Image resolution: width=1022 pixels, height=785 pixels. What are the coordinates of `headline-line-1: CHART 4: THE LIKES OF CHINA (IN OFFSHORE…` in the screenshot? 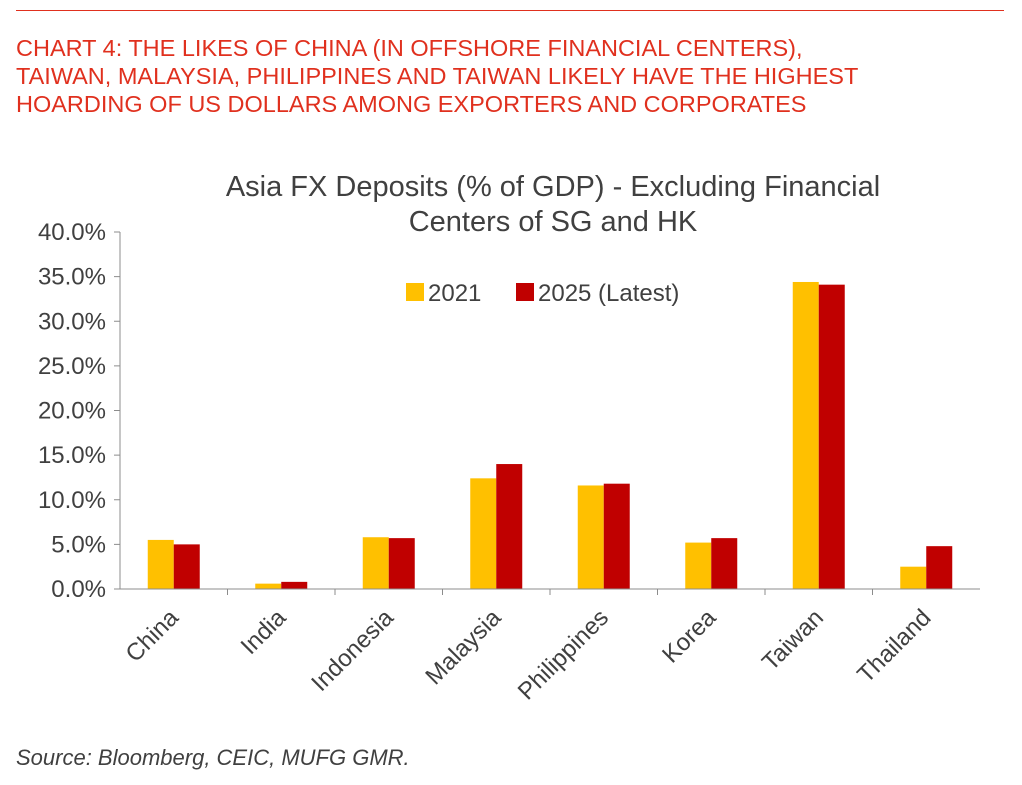 It's located at (409, 48).